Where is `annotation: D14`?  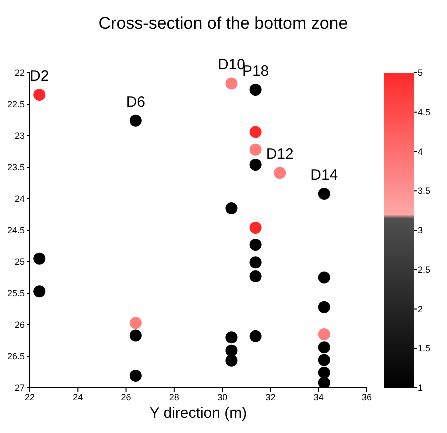 annotation: D14 is located at coordinates (324, 175).